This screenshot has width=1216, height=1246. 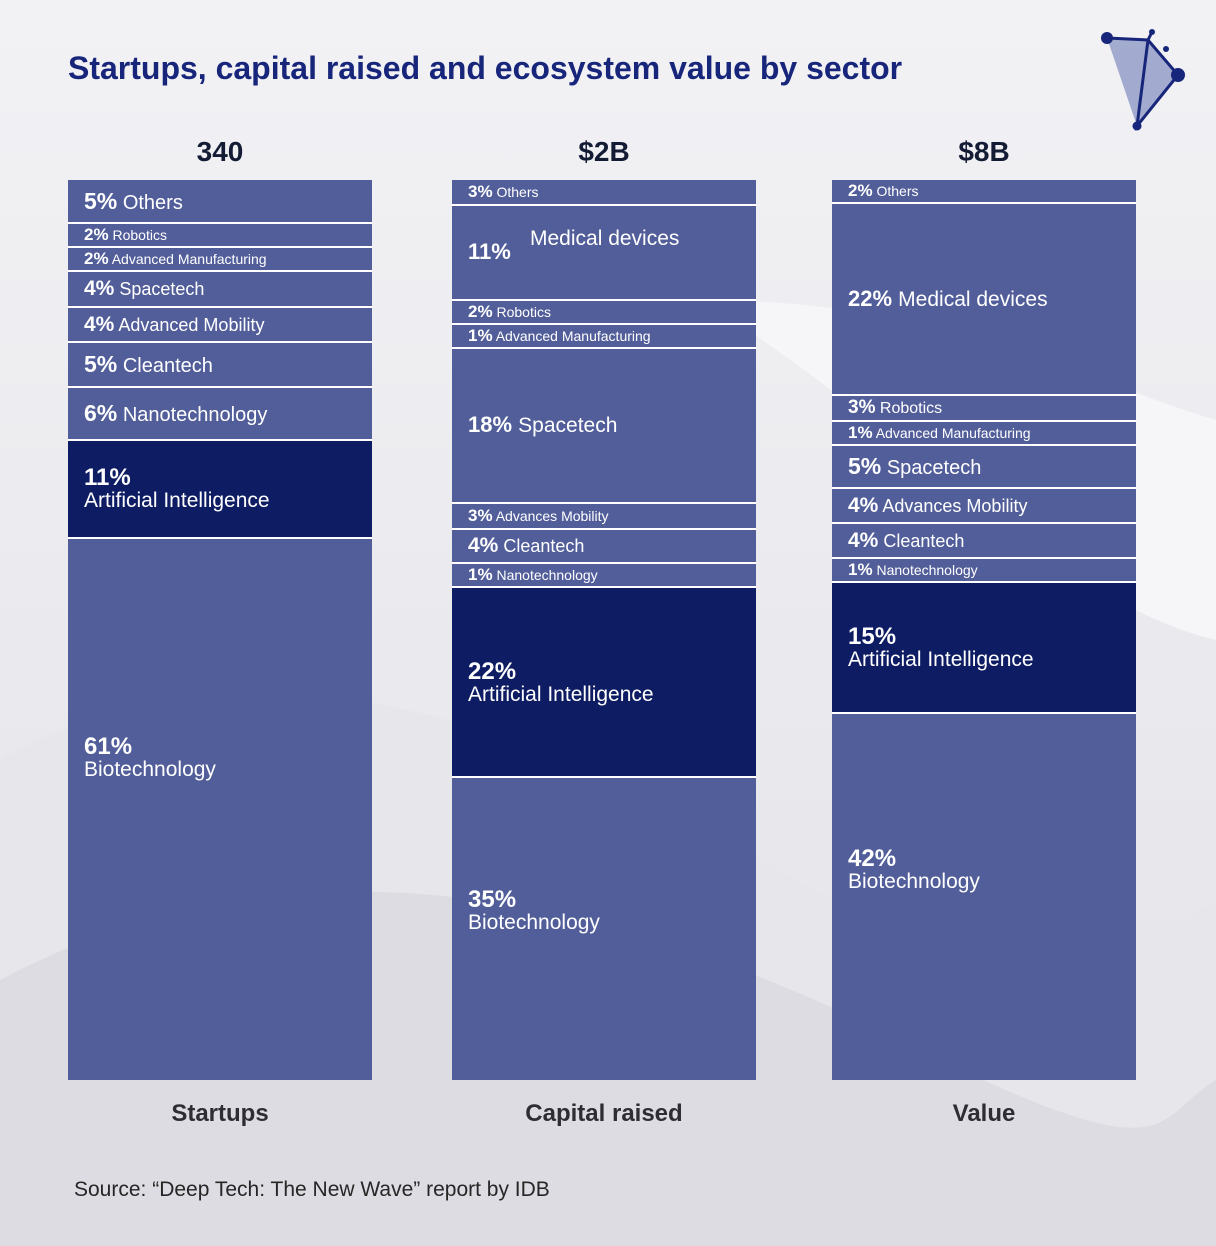 I want to click on segment-value-advanced-manufacturing: 1% Advanced Manufacturing, so click(x=984, y=433).